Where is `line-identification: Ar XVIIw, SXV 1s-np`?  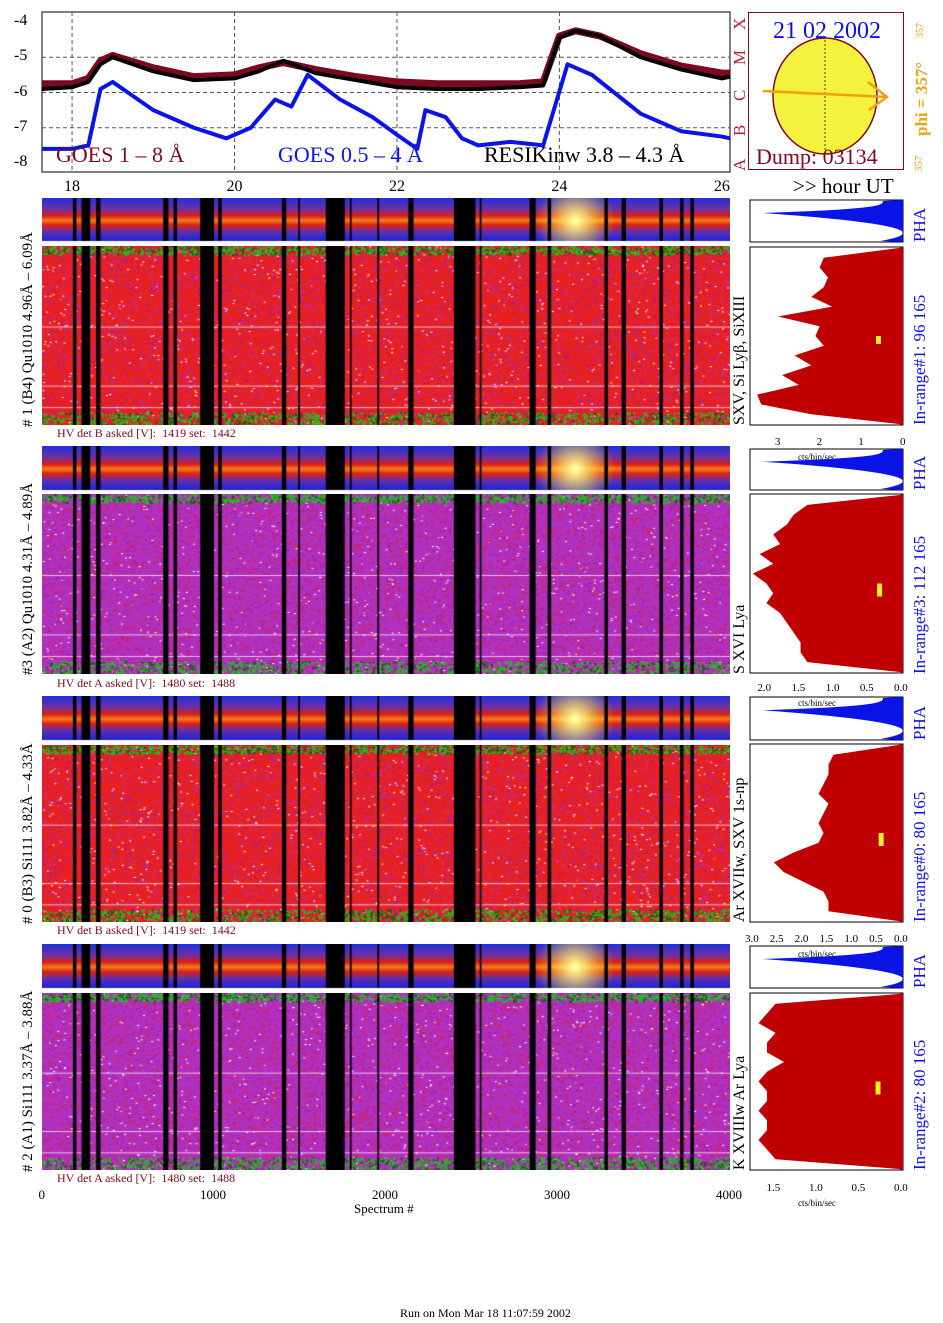
line-identification: Ar XVIIw, SXV 1s-np is located at coordinates (739, 849).